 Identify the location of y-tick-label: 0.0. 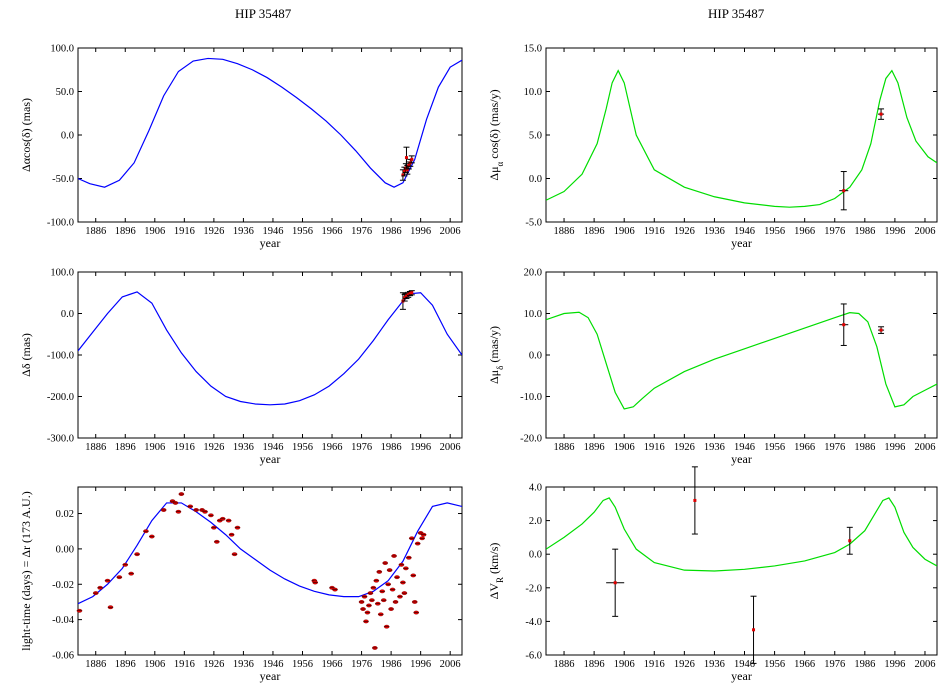
(535, 555).